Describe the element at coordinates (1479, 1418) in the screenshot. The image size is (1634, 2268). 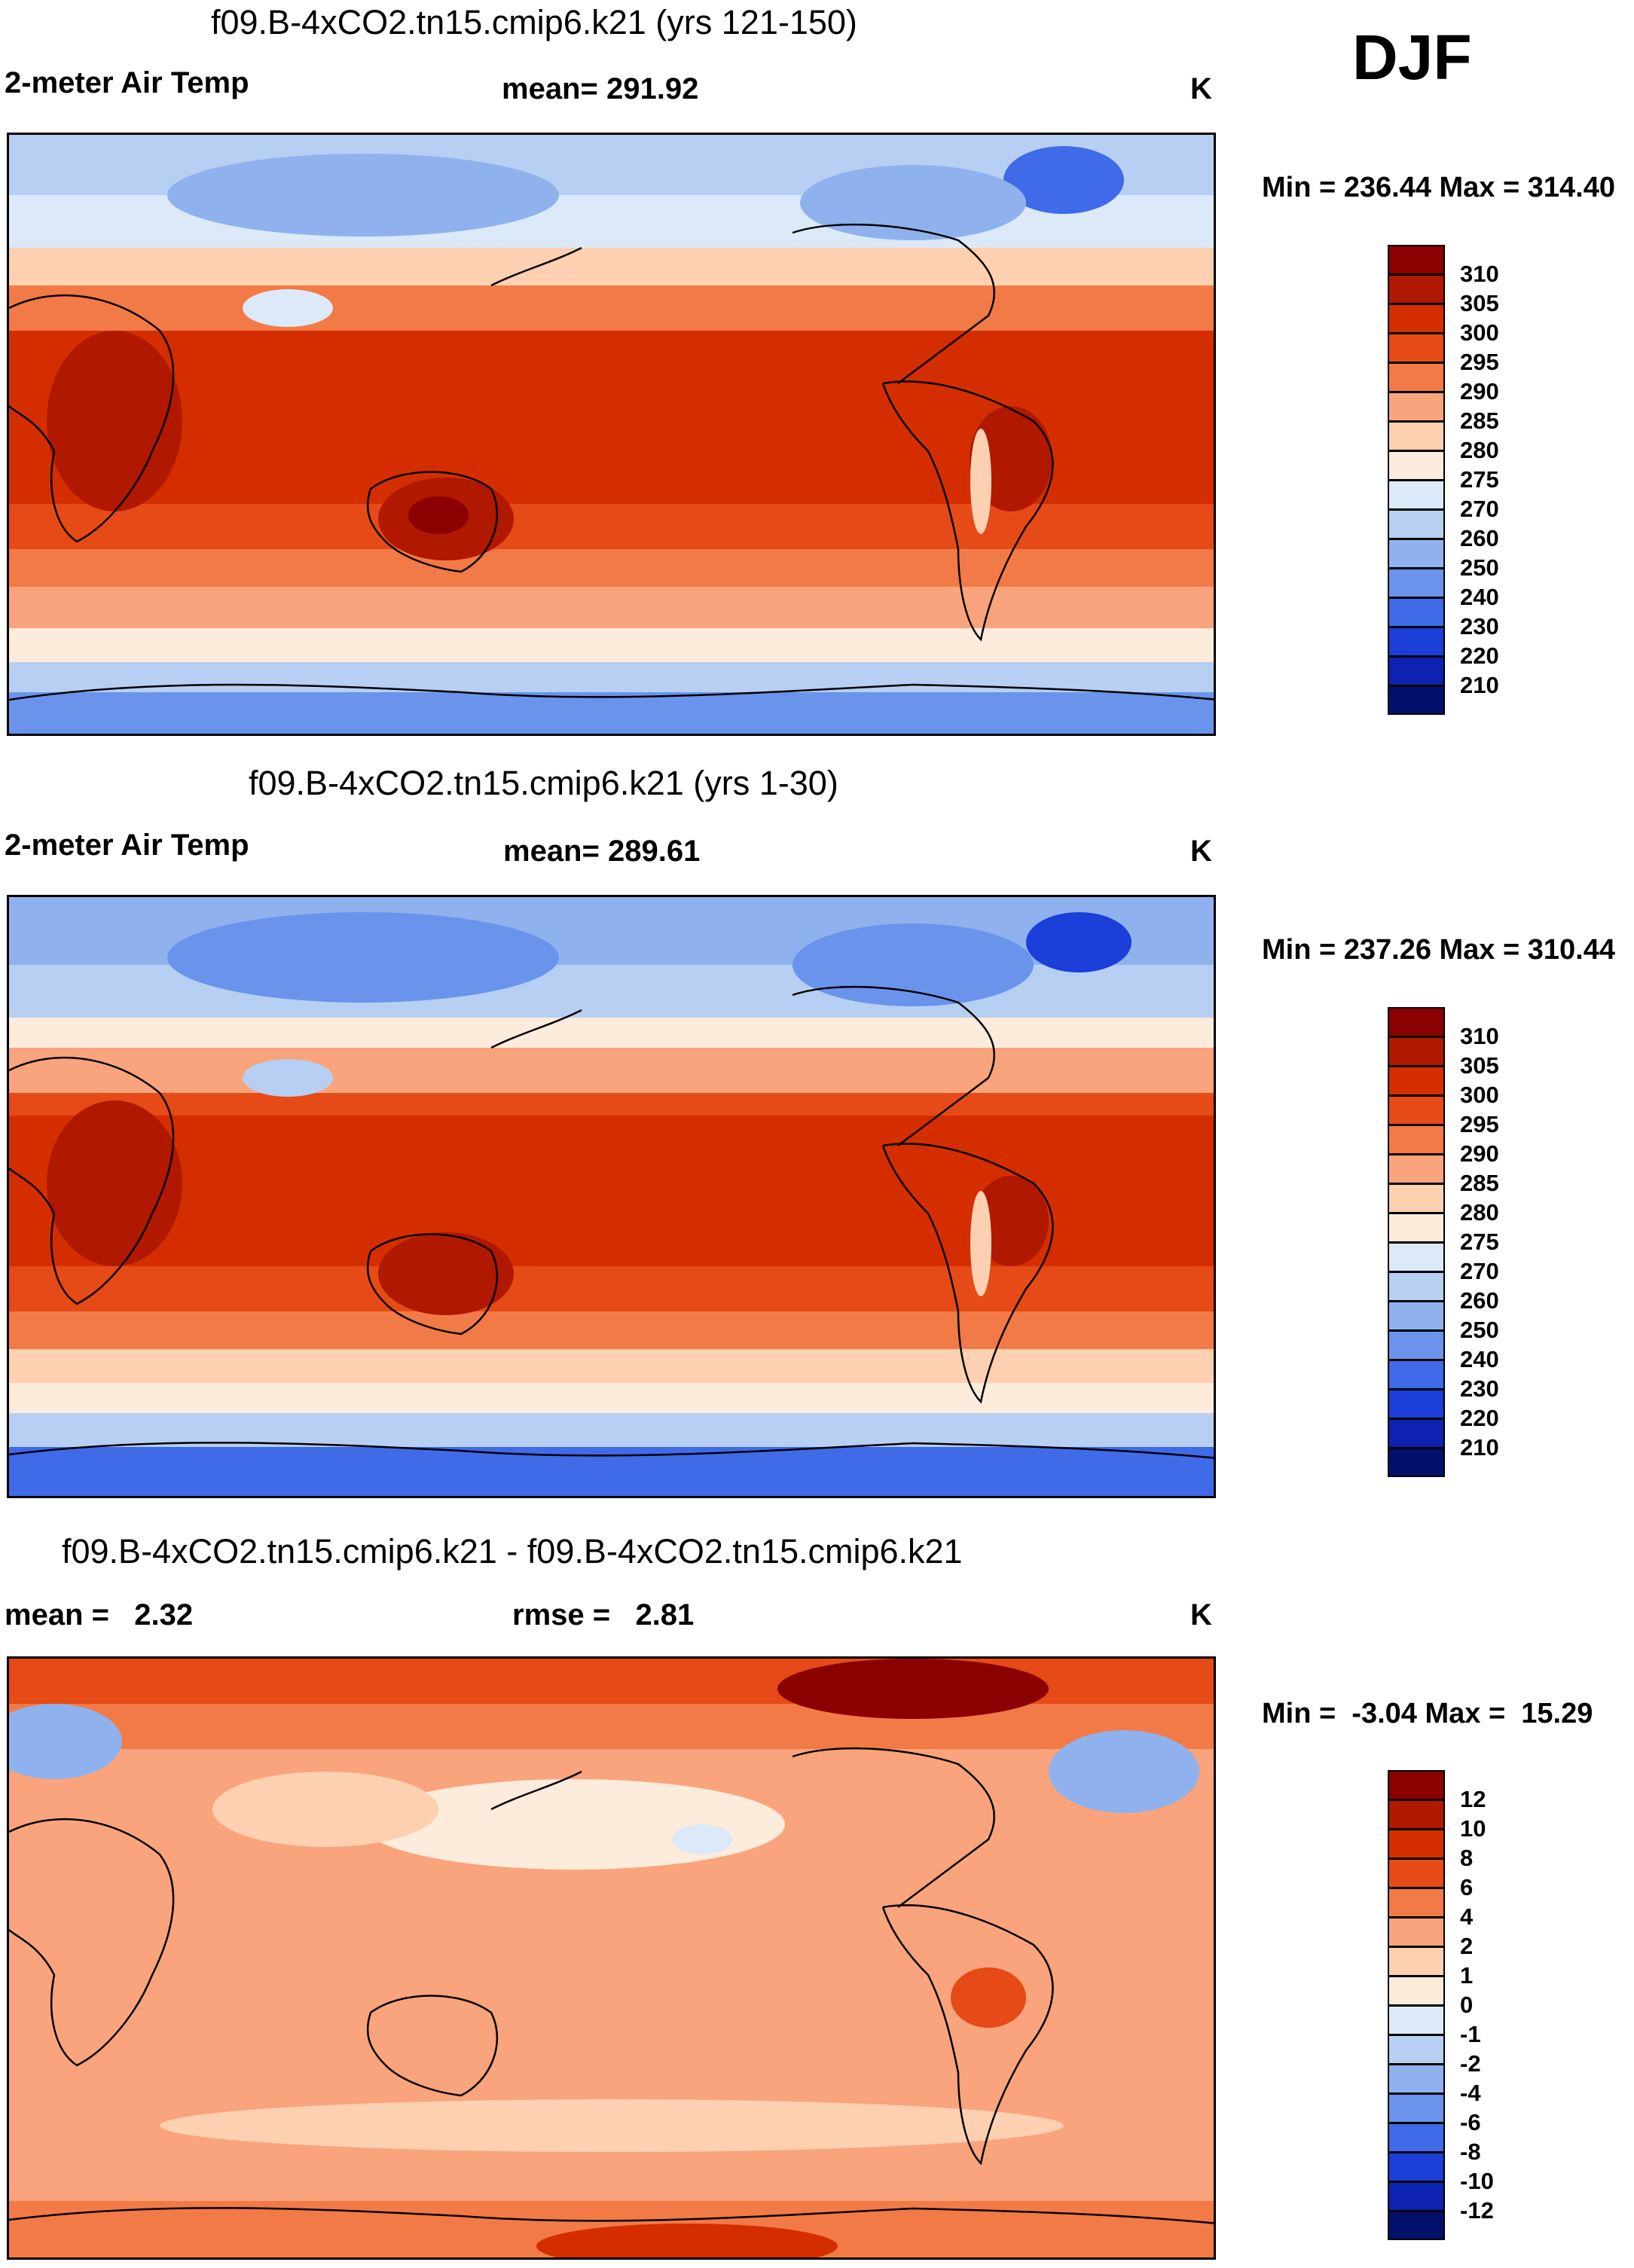
I see `colorbar-label: 220` at that location.